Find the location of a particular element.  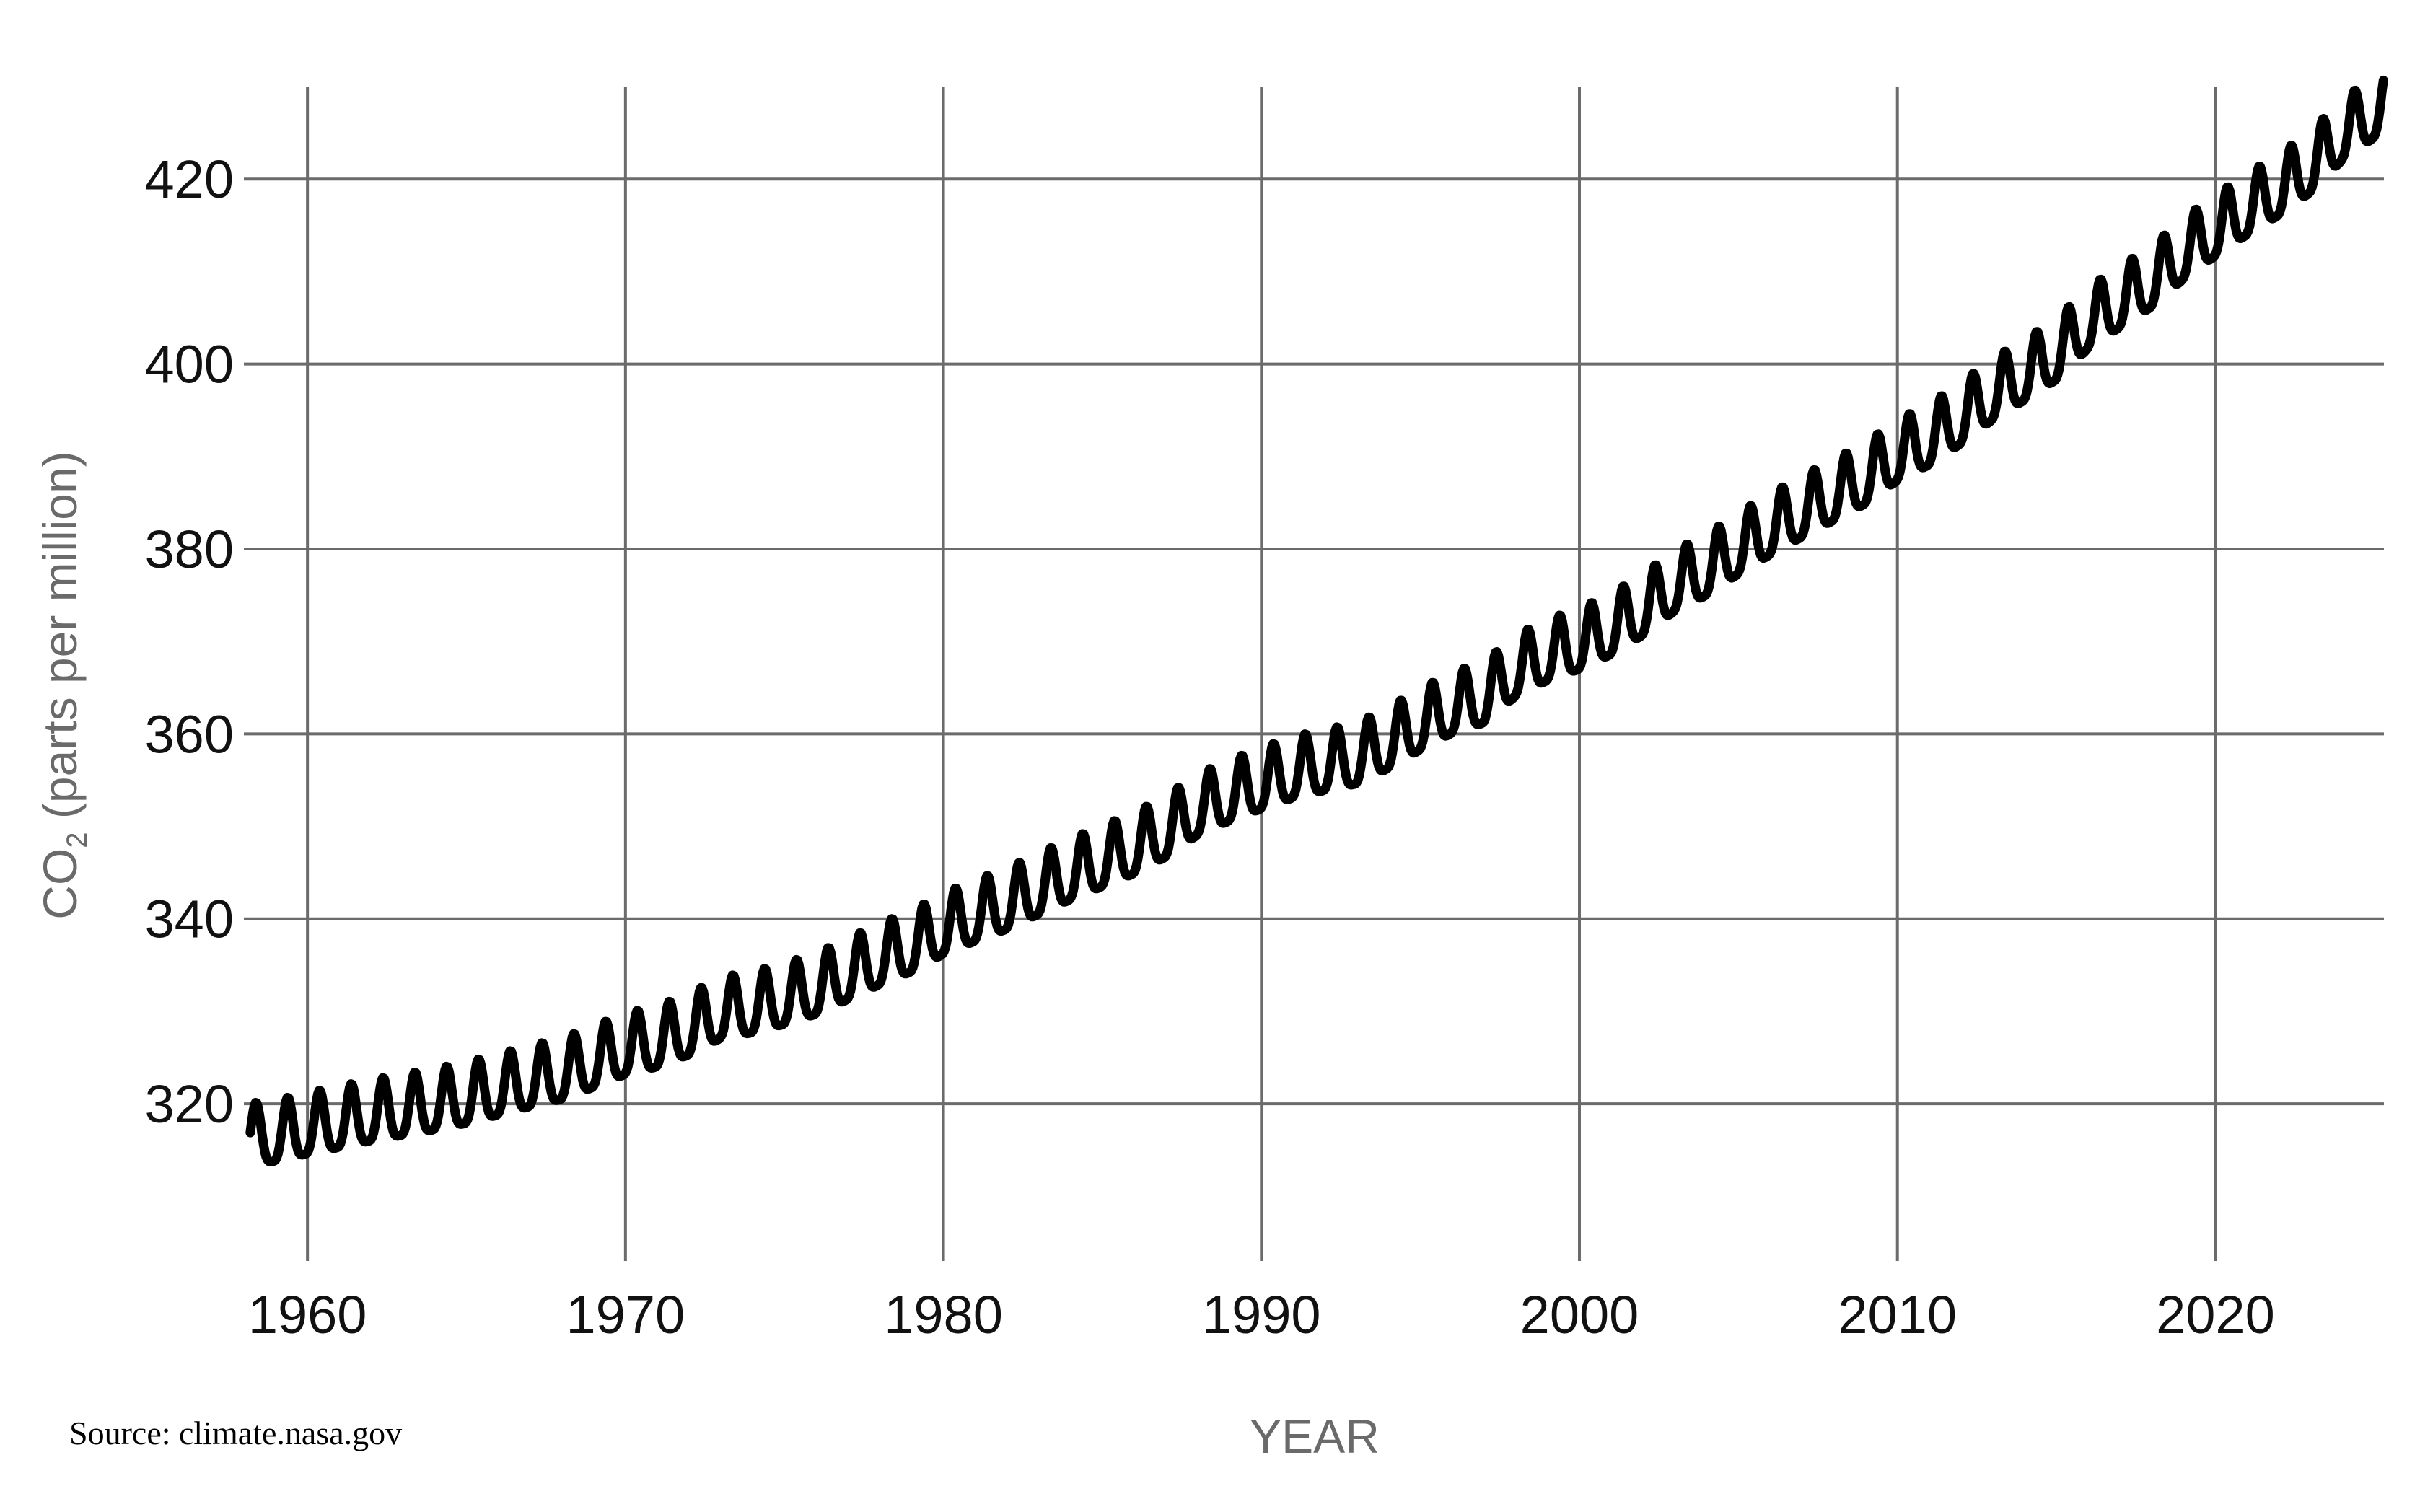

x-tick-label-1990: 1990 is located at coordinates (1261, 1315).